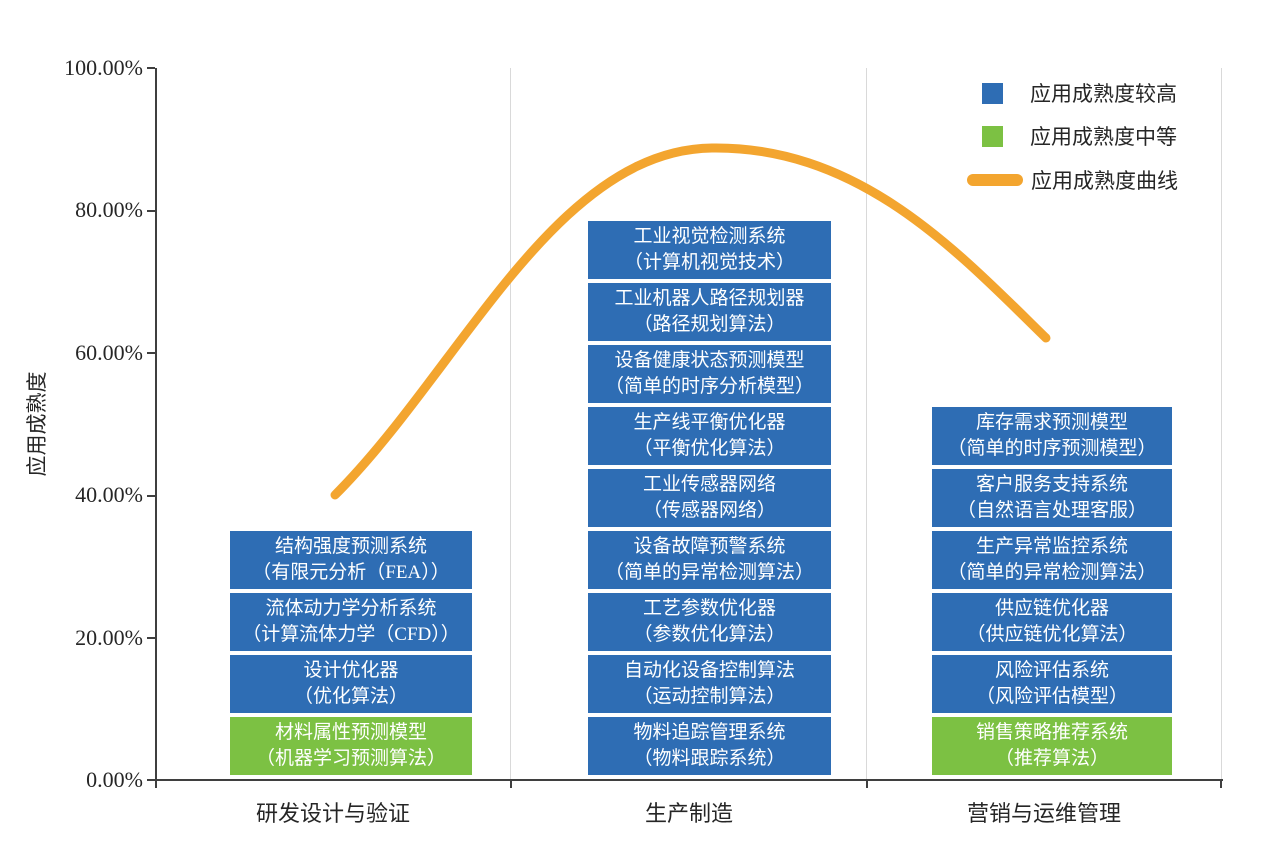 Image resolution: width=1263 pixels, height=849 pixels. I want to click on app-box-subtitle: （有限元分析（FEA））, so click(351, 572).